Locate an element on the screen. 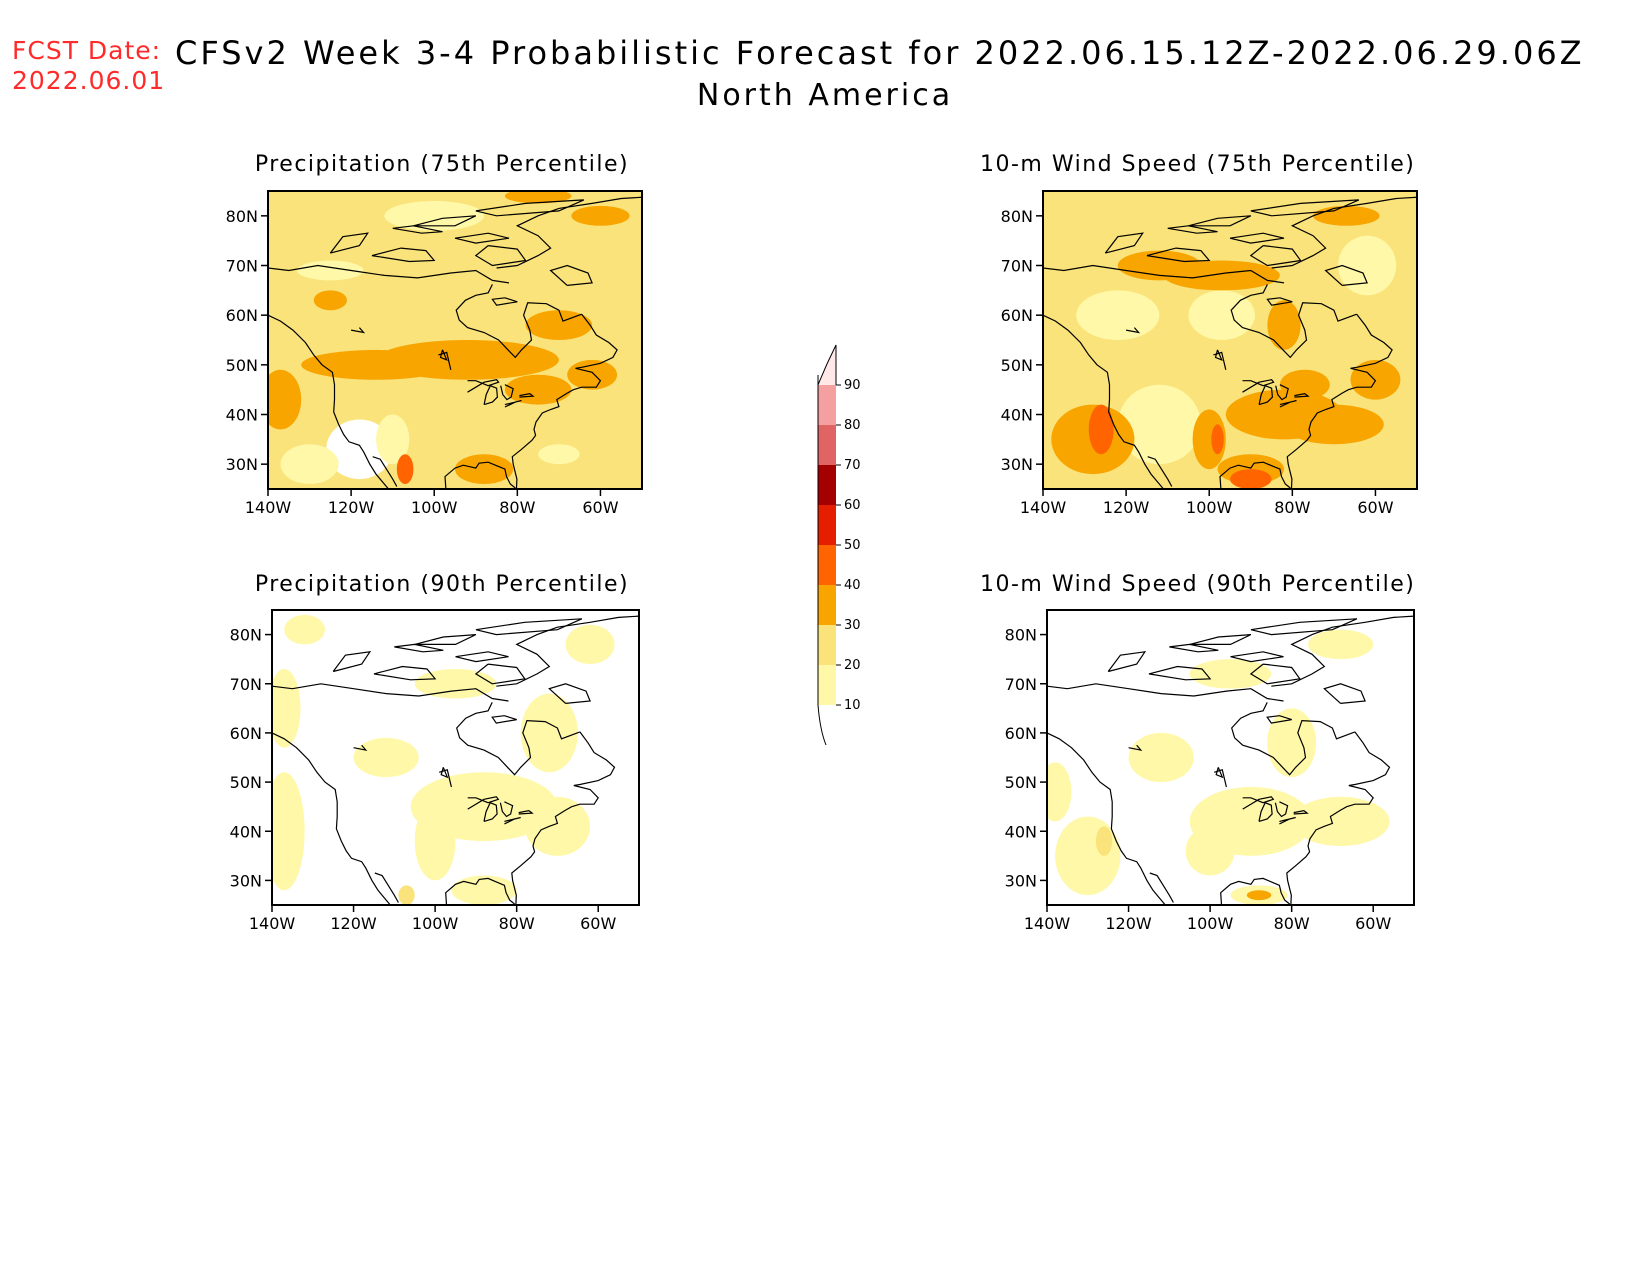 The width and height of the screenshot is (1650, 1275). fcst-date-label: FCST Date: is located at coordinates (87, 50).